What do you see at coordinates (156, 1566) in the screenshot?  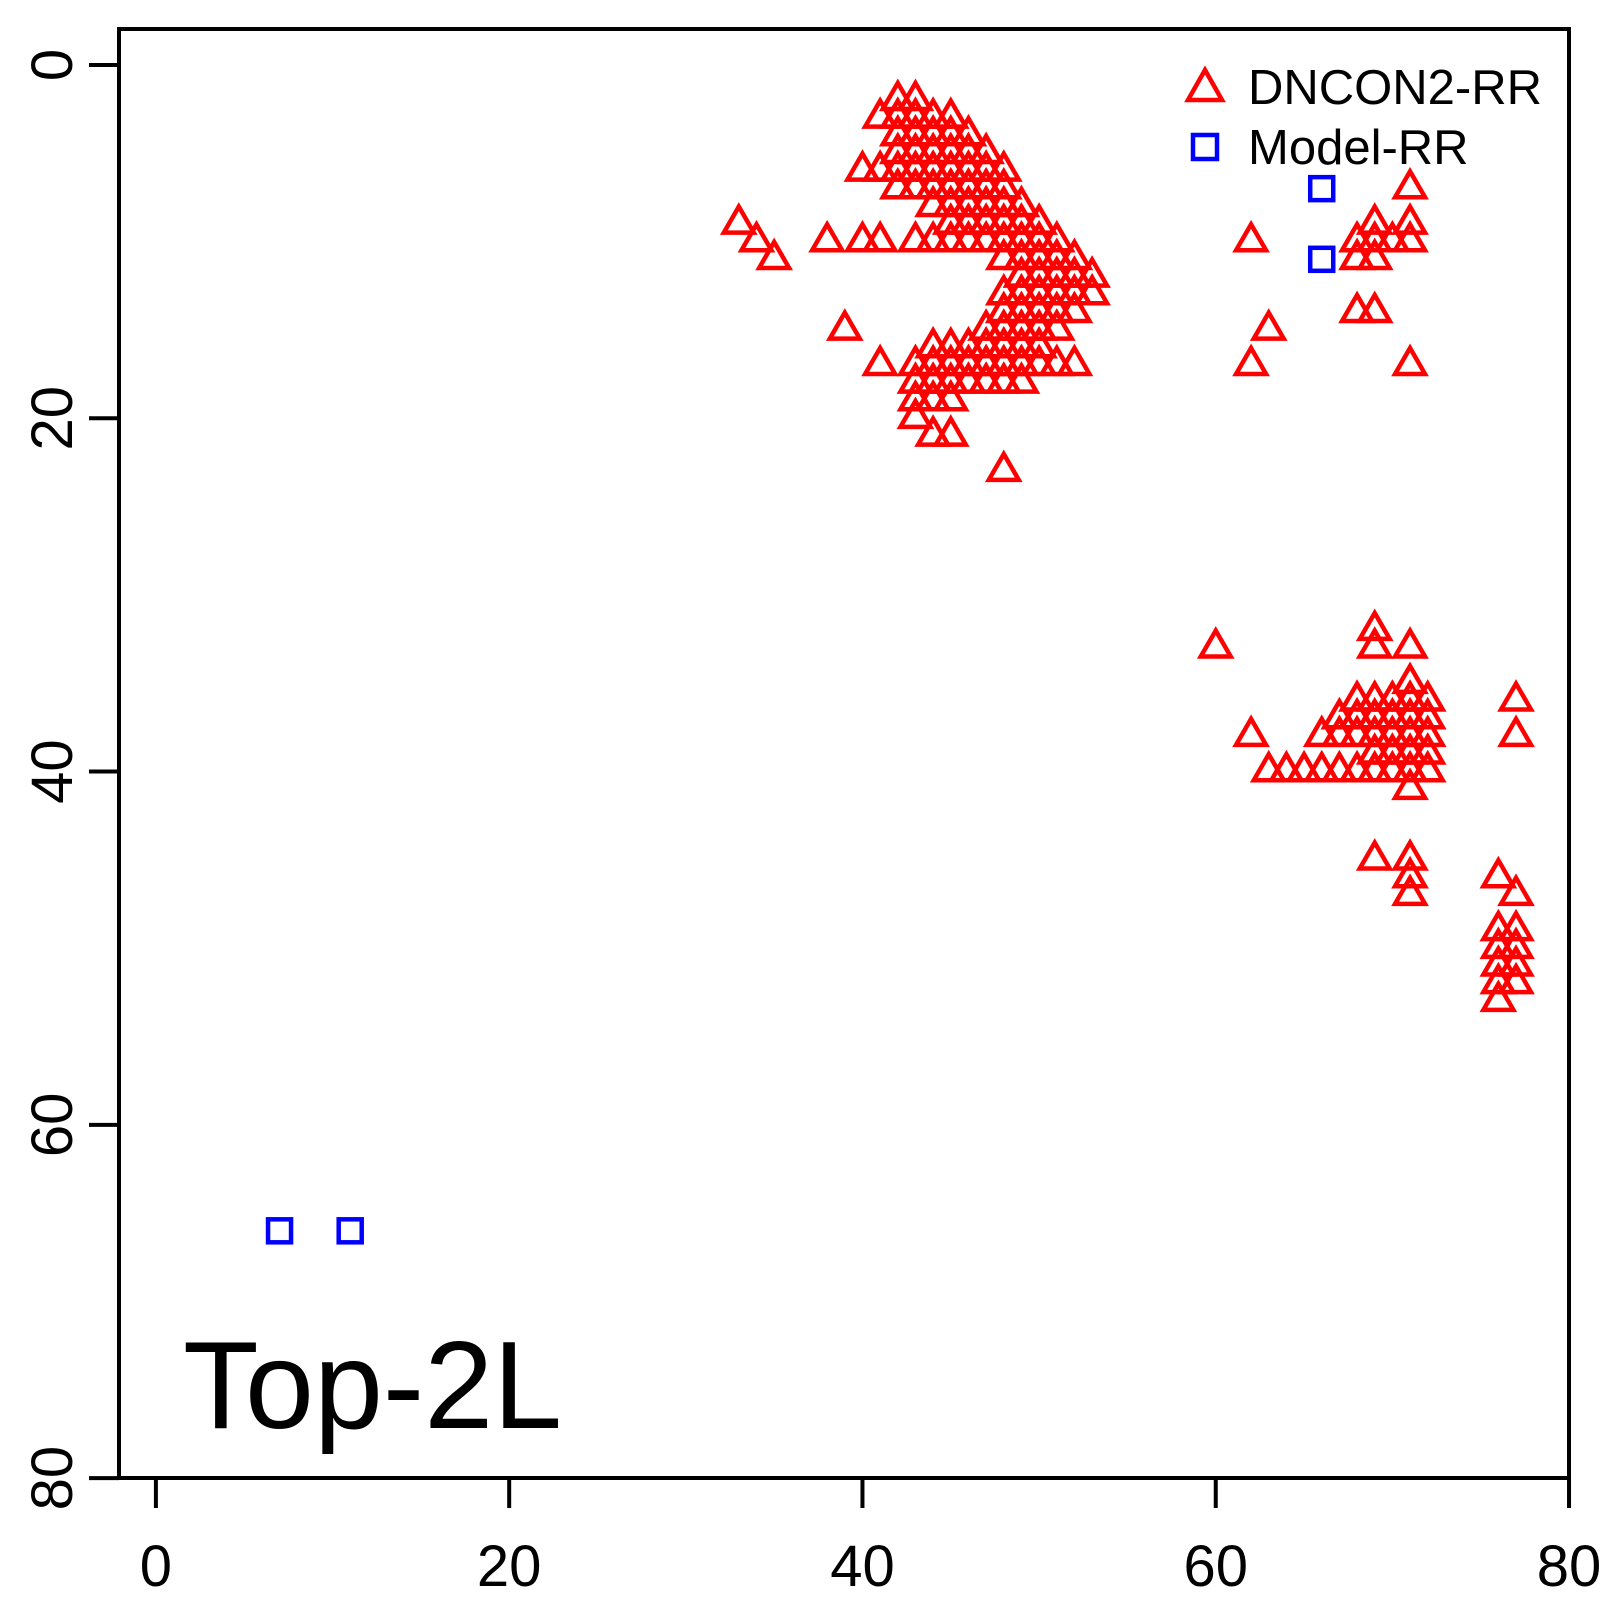 I see `x-tick-label: 0` at bounding box center [156, 1566].